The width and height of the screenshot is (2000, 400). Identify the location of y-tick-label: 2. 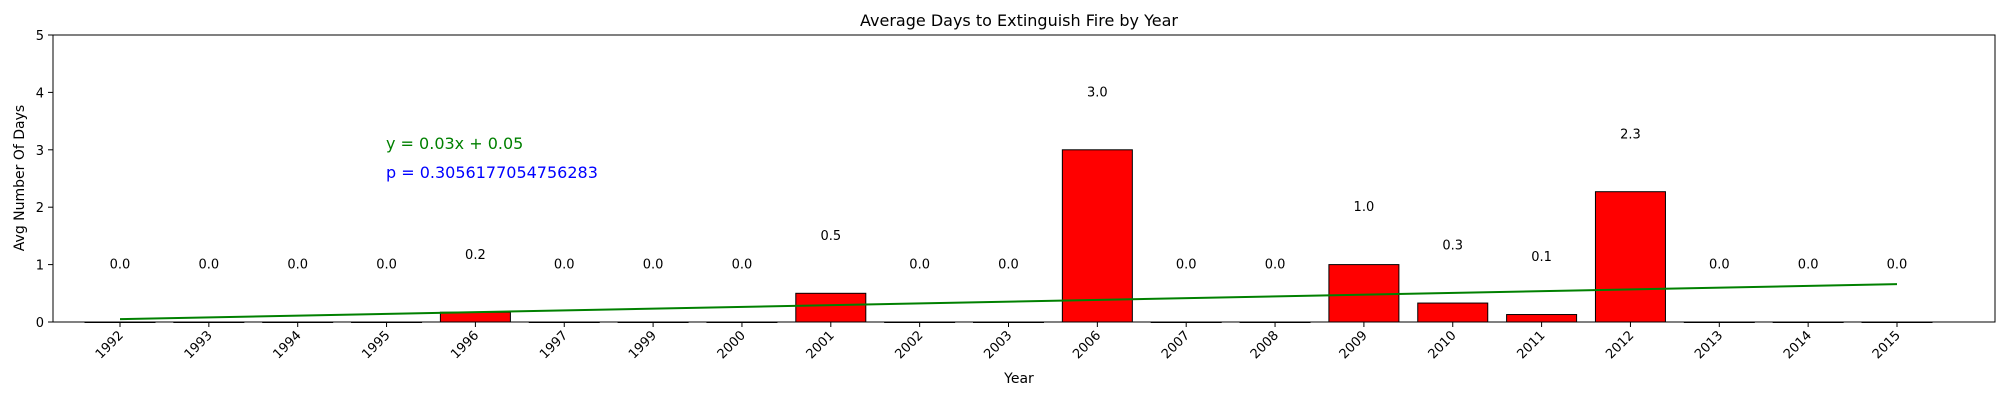
(40, 208).